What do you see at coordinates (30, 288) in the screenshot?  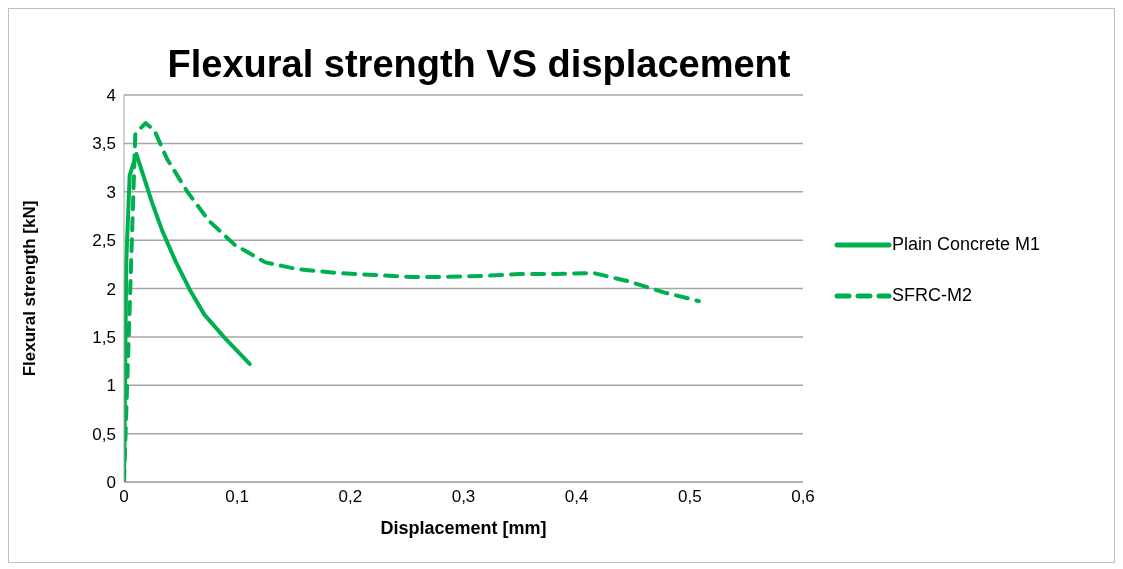 I see `y-axis-title: Flexural strength [kN]` at bounding box center [30, 288].